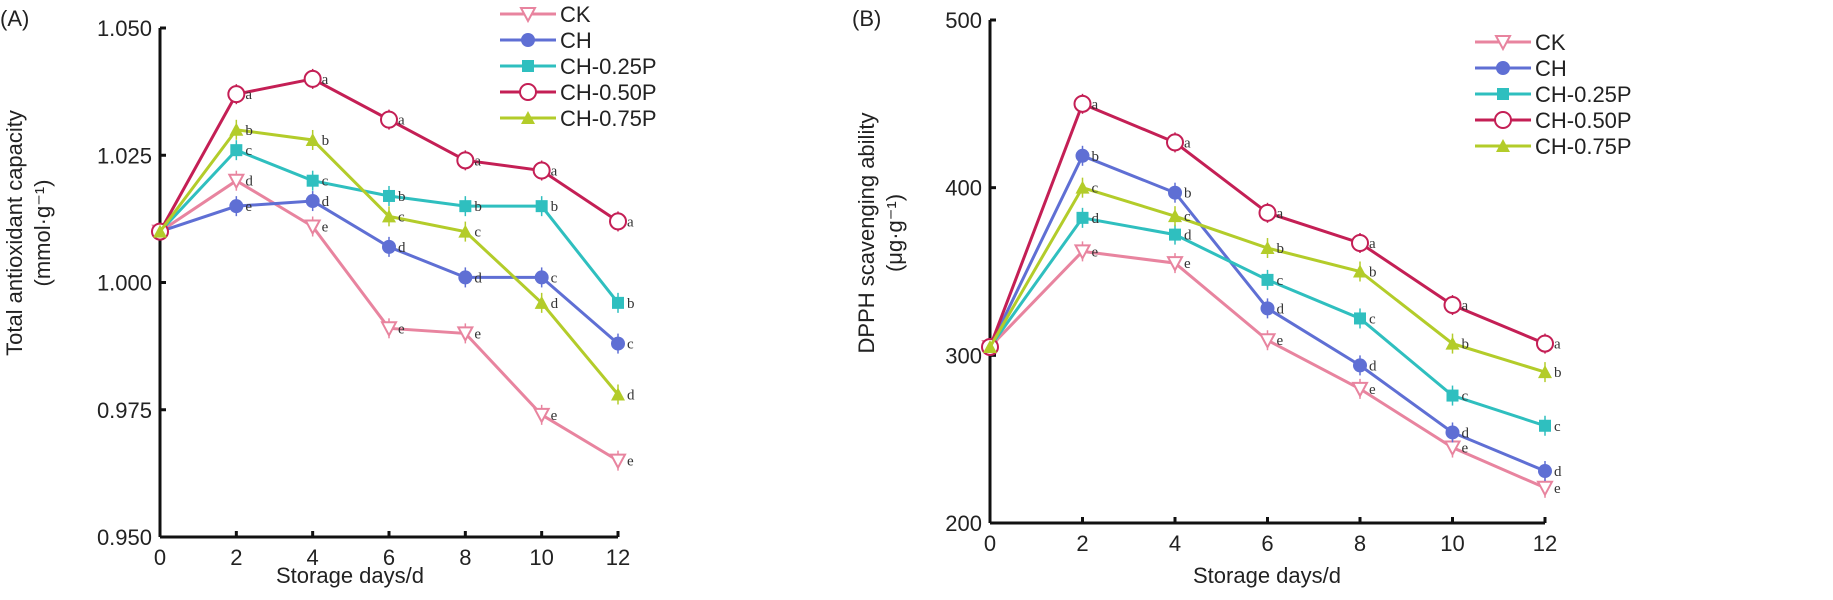 This screenshot has width=1833, height=600. I want to click on legend-item: CH-0.50P, so click(578, 92).